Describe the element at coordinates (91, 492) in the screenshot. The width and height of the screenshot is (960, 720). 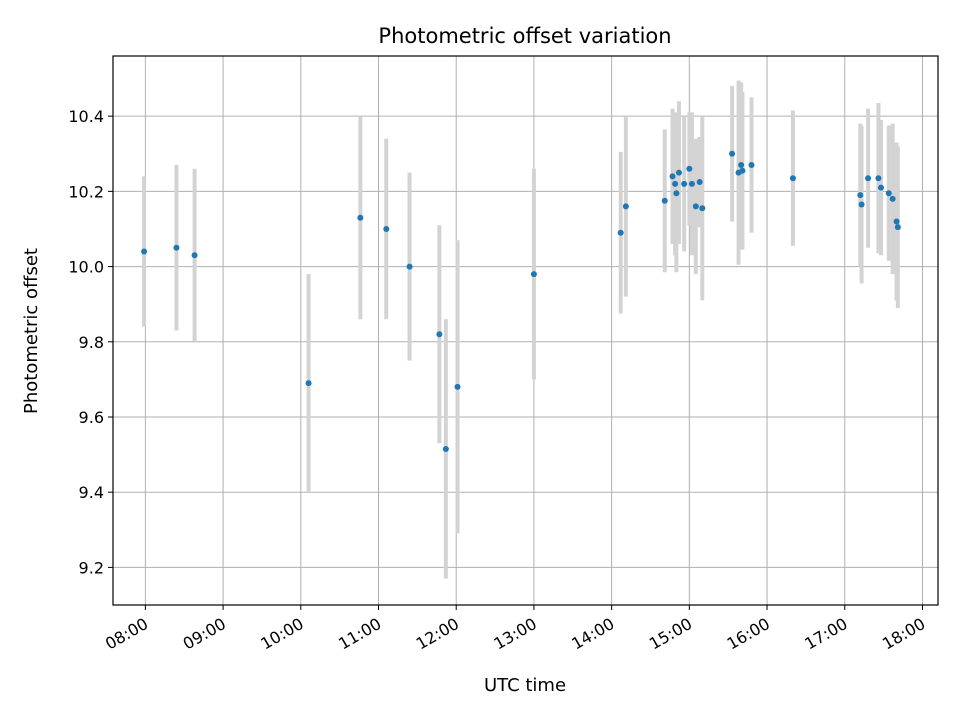
I see `y-tick-label: 9.4` at that location.